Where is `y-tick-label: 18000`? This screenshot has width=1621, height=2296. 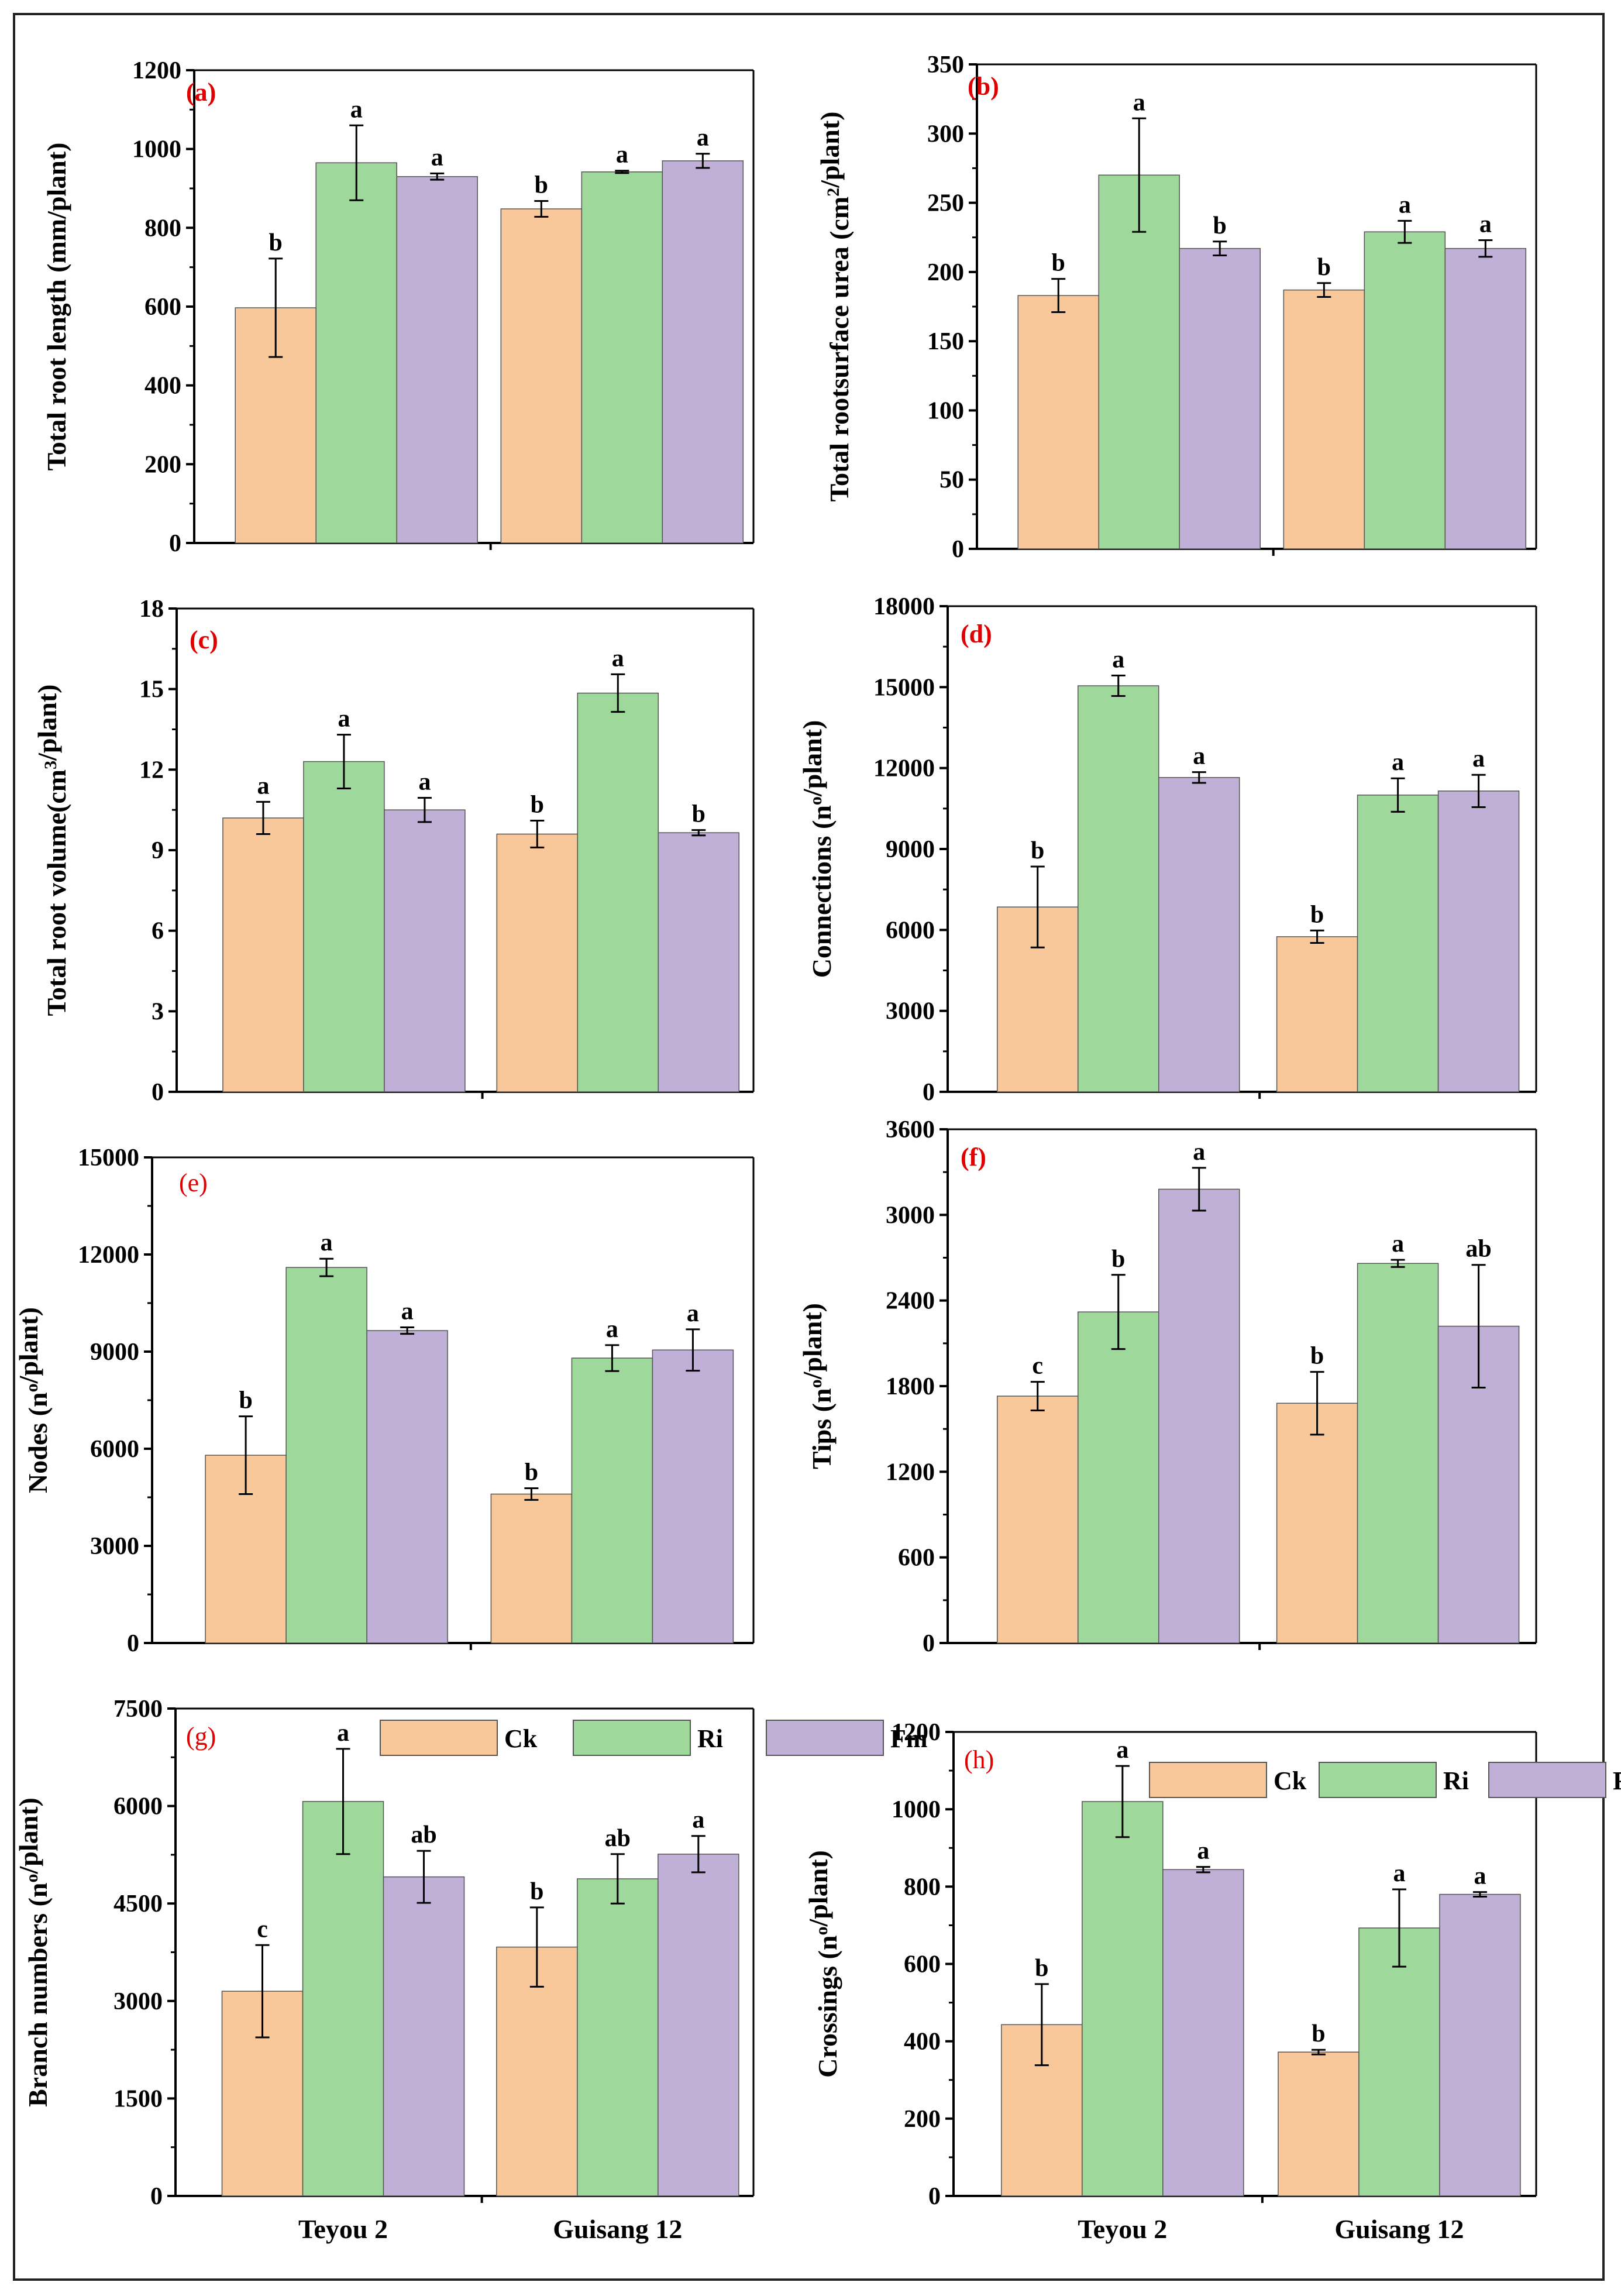 y-tick-label: 18000 is located at coordinates (904, 606).